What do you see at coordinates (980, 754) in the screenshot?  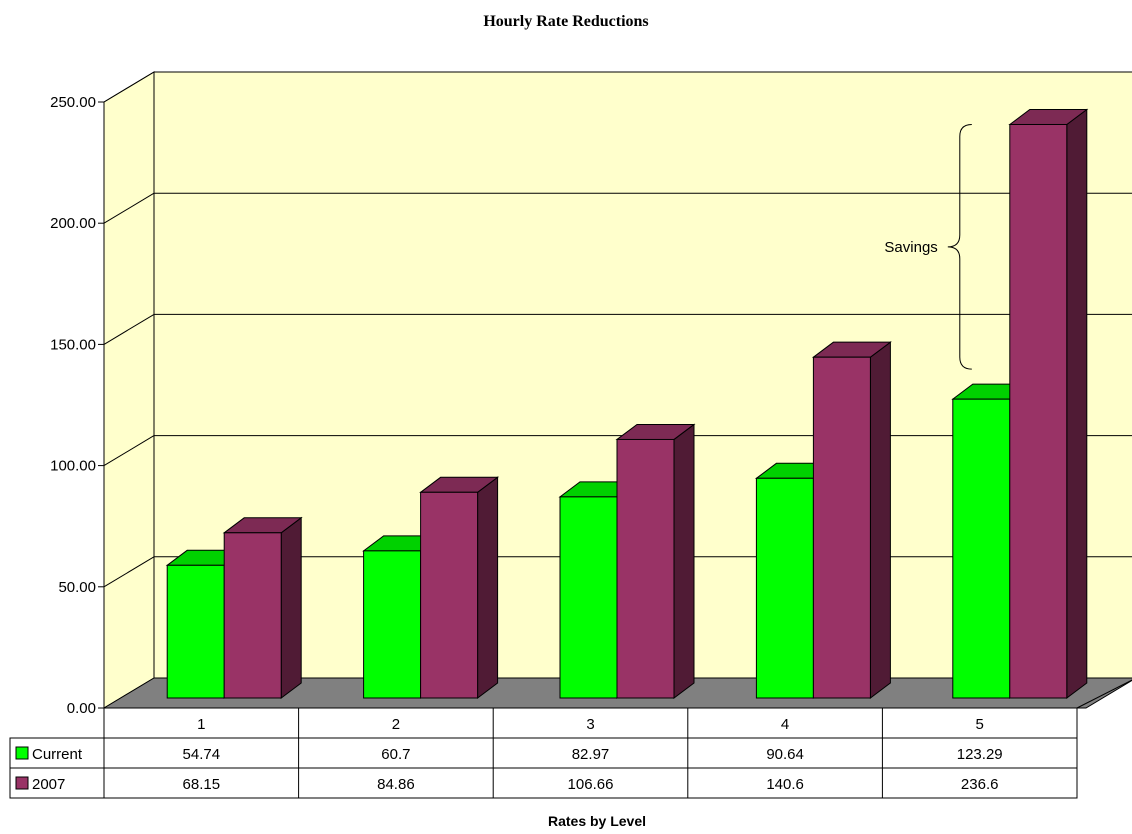 I see `data-label: 123.29` at bounding box center [980, 754].